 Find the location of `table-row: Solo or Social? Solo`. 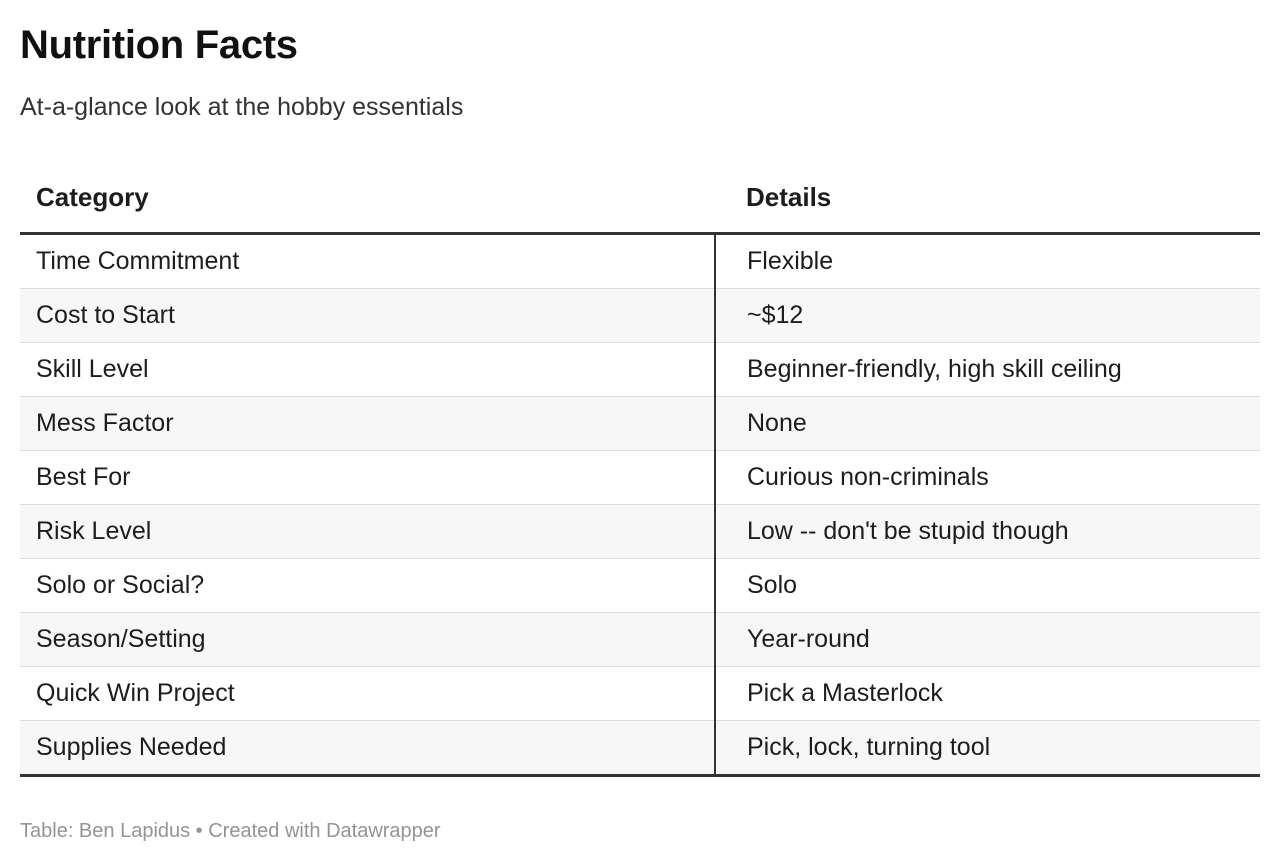

table-row: Solo or Social? Solo is located at coordinates (640, 585).